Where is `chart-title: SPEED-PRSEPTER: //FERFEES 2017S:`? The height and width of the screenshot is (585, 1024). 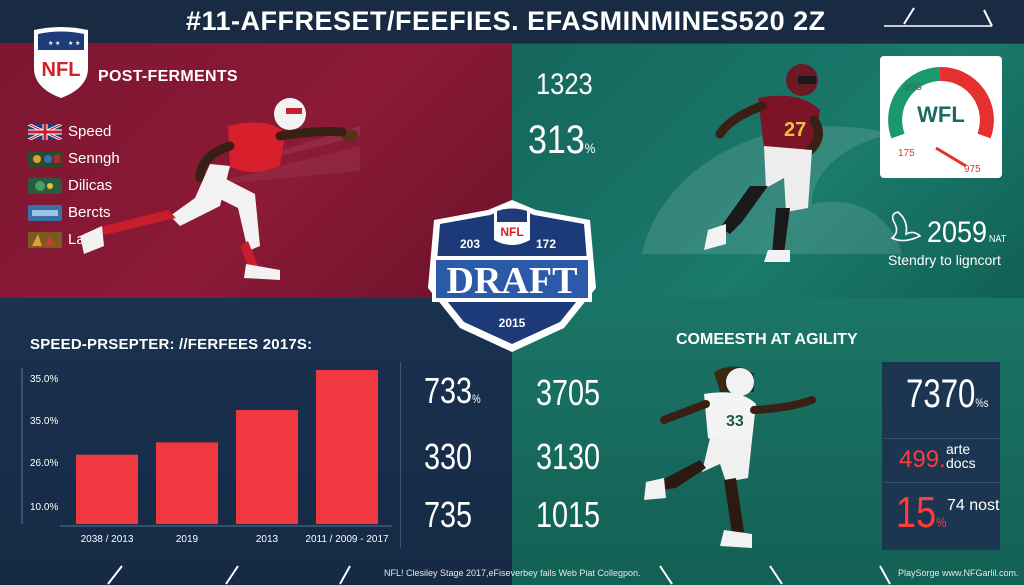 chart-title: SPEED-PRSEPTER: //FERFEES 2017S: is located at coordinates (171, 344).